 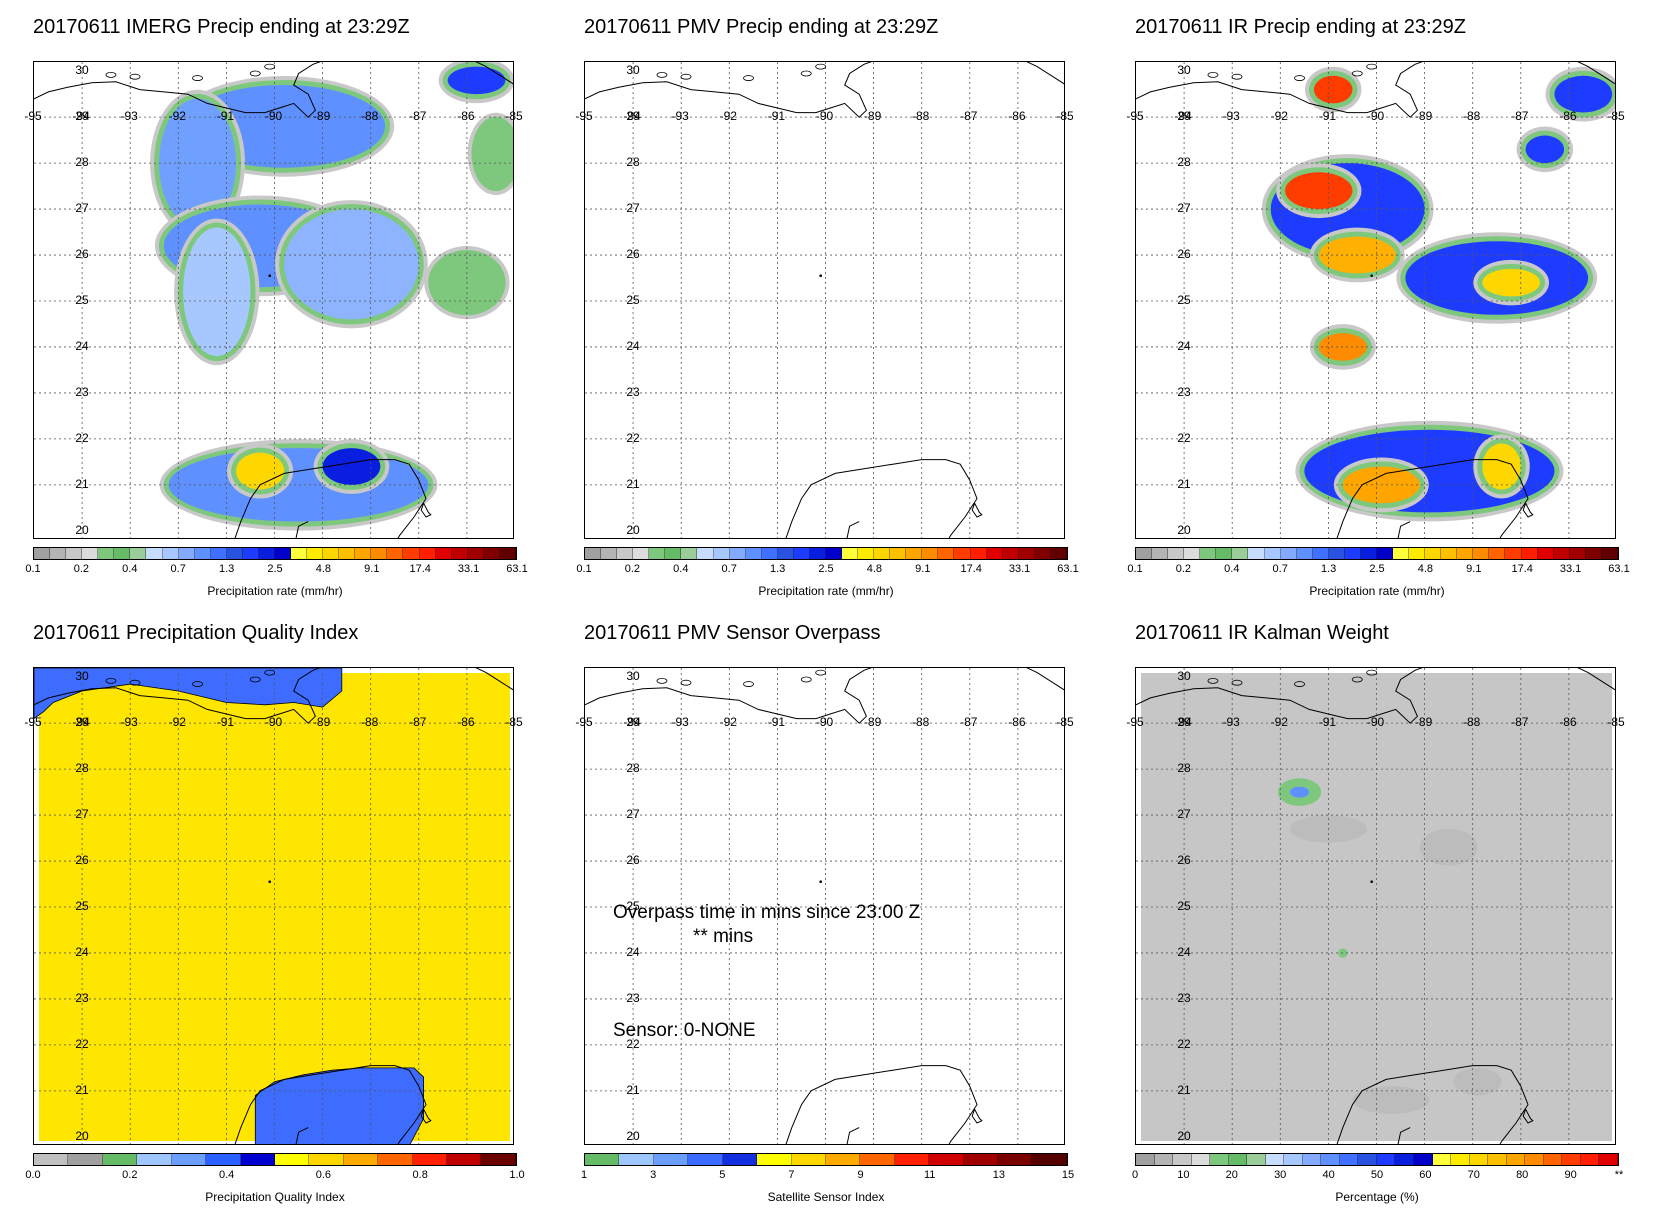 What do you see at coordinates (1019, 569) in the screenshot?
I see `colorbar-tick-label: 33.1` at bounding box center [1019, 569].